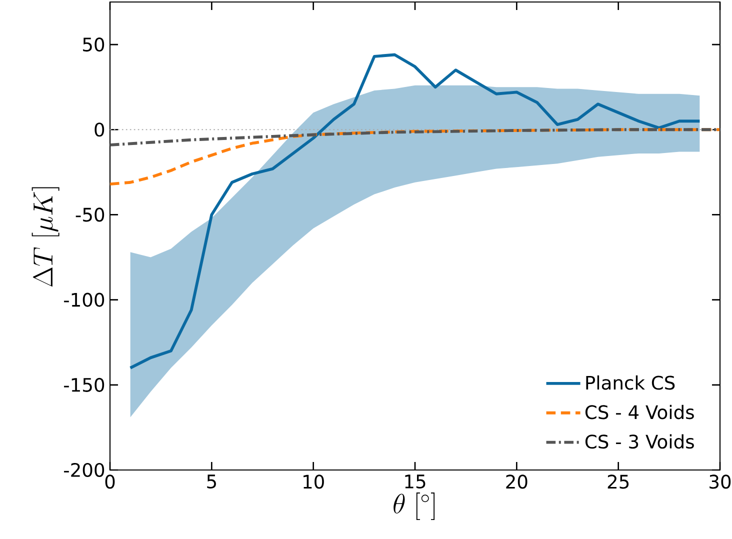  I want to click on x-tick-label: 15, so click(415, 481).